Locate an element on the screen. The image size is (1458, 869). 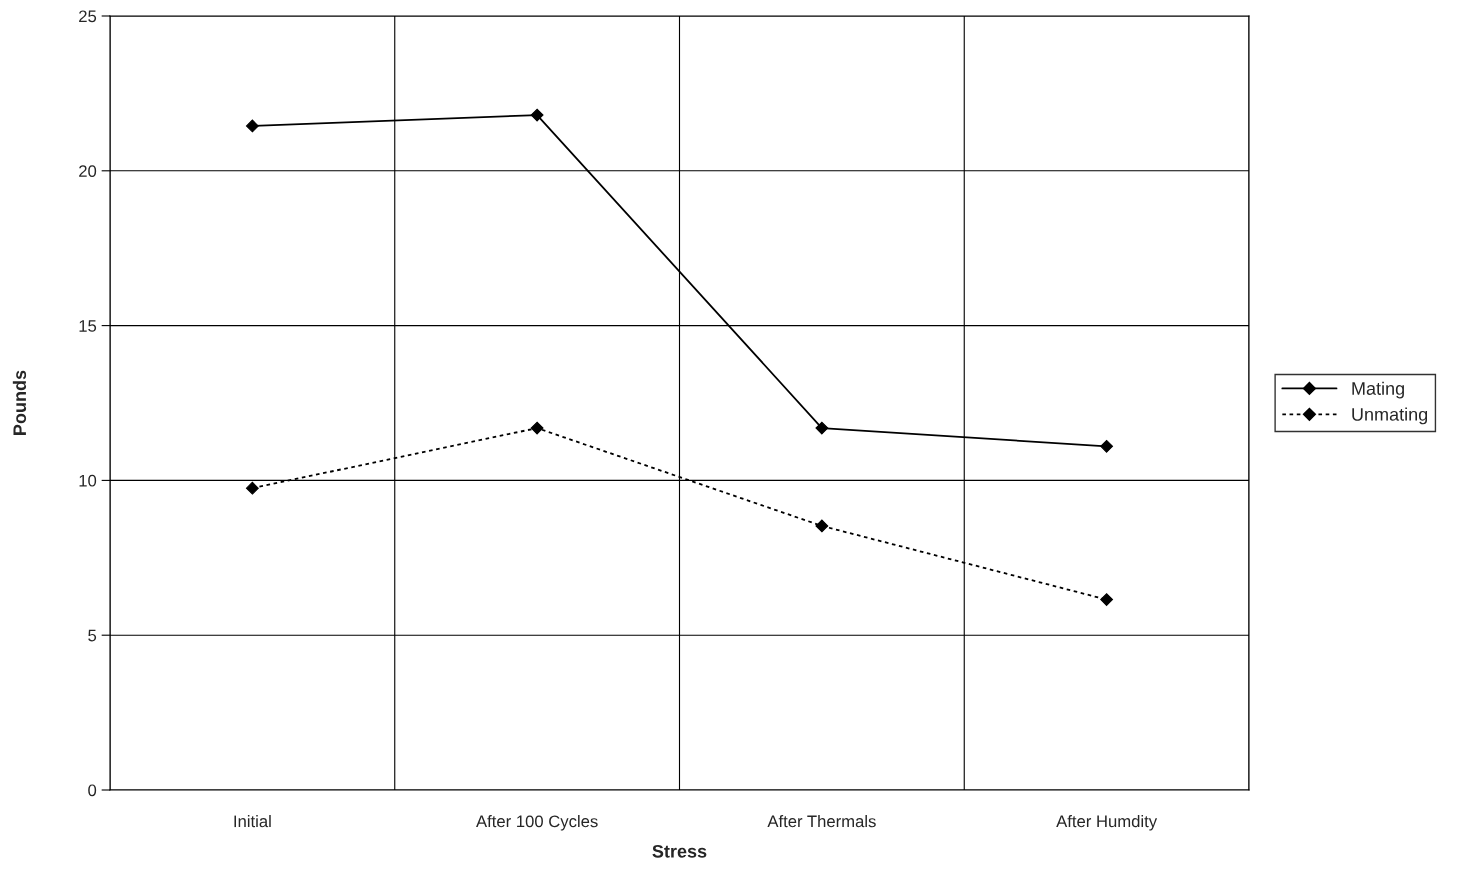
y-tick-label: 20 is located at coordinates (88, 171).